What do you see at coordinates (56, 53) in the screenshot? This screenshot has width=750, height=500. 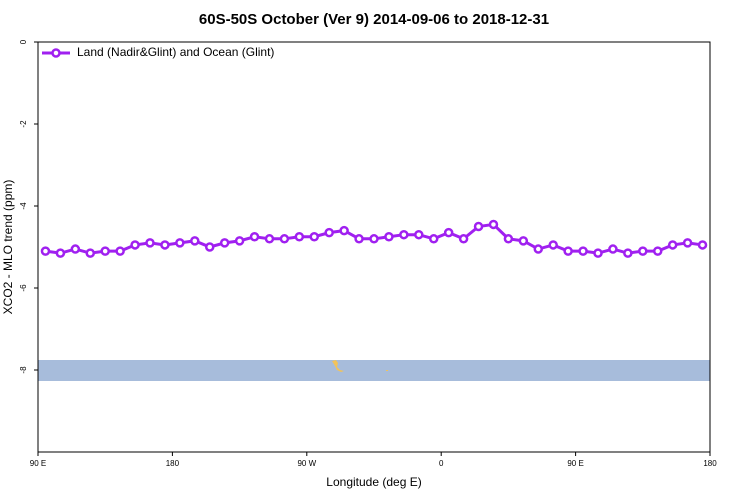 I see `legend-marker` at bounding box center [56, 53].